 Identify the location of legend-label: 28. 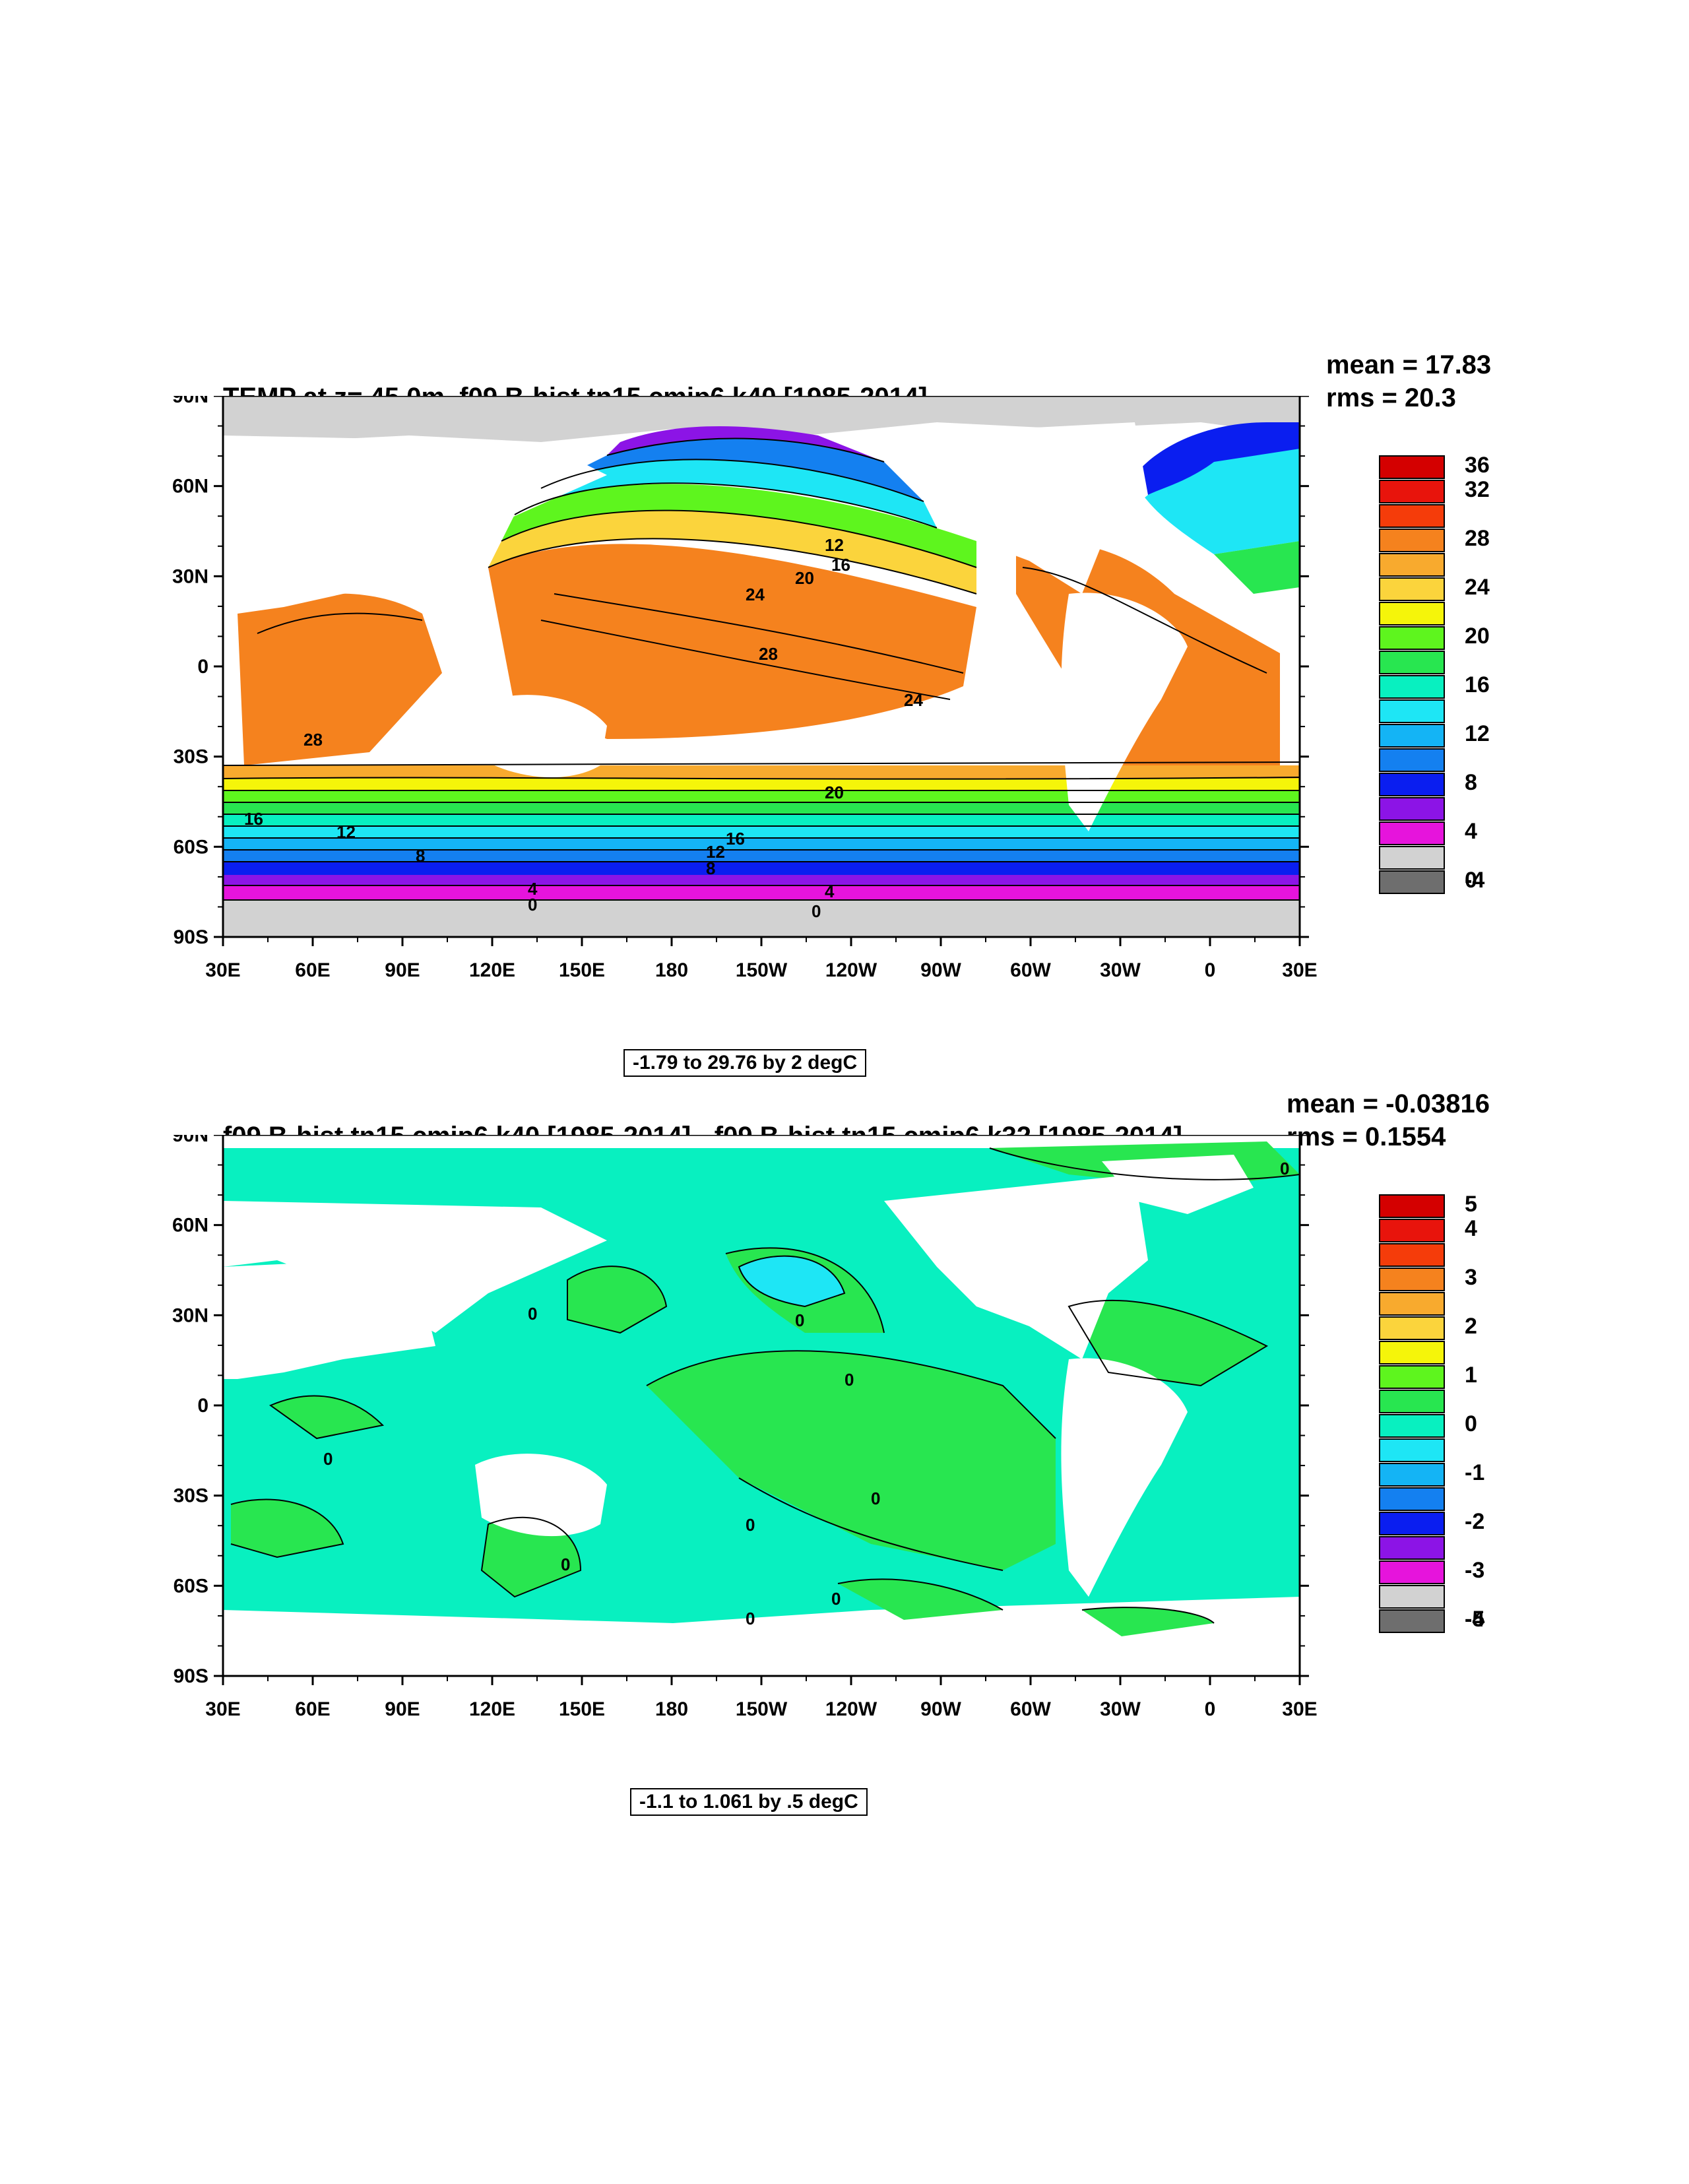
(1478, 538).